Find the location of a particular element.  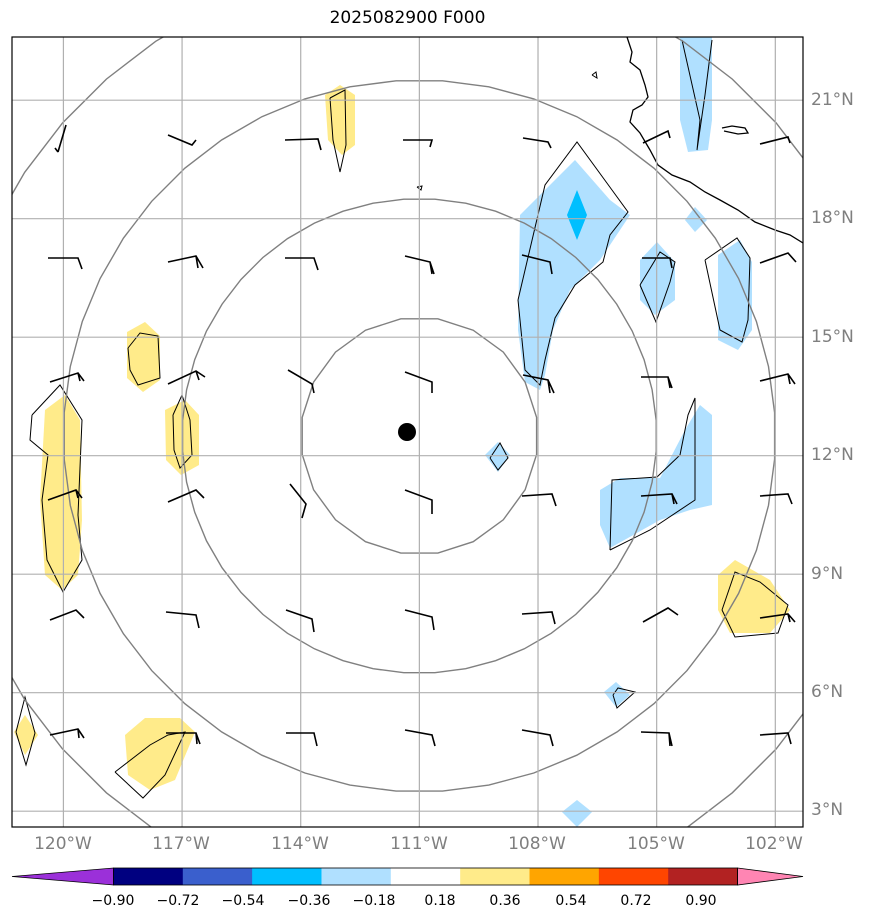

lat-label-6n: 6°N is located at coordinates (827, 692).